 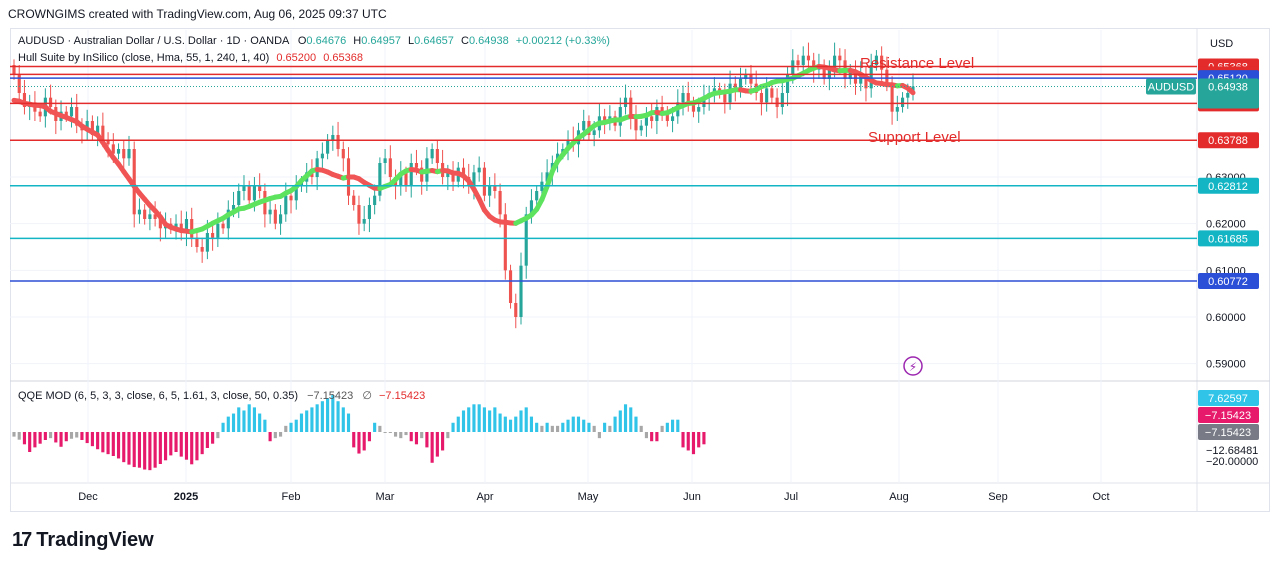 What do you see at coordinates (1100, 497) in the screenshot?
I see `x-tick-label: Oct` at bounding box center [1100, 497].